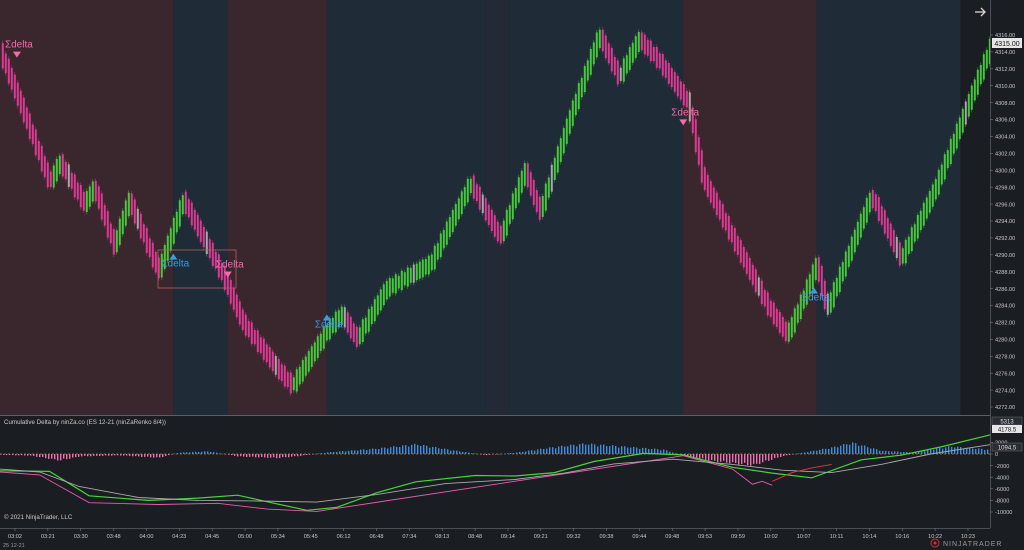  I want to click on delta-series-line, so click(495, 472).